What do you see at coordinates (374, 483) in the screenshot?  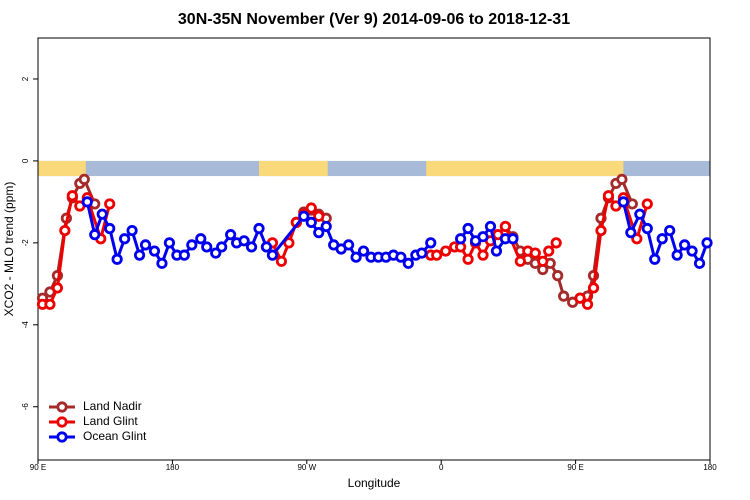 I see `x-axis-label: Longitude` at bounding box center [374, 483].